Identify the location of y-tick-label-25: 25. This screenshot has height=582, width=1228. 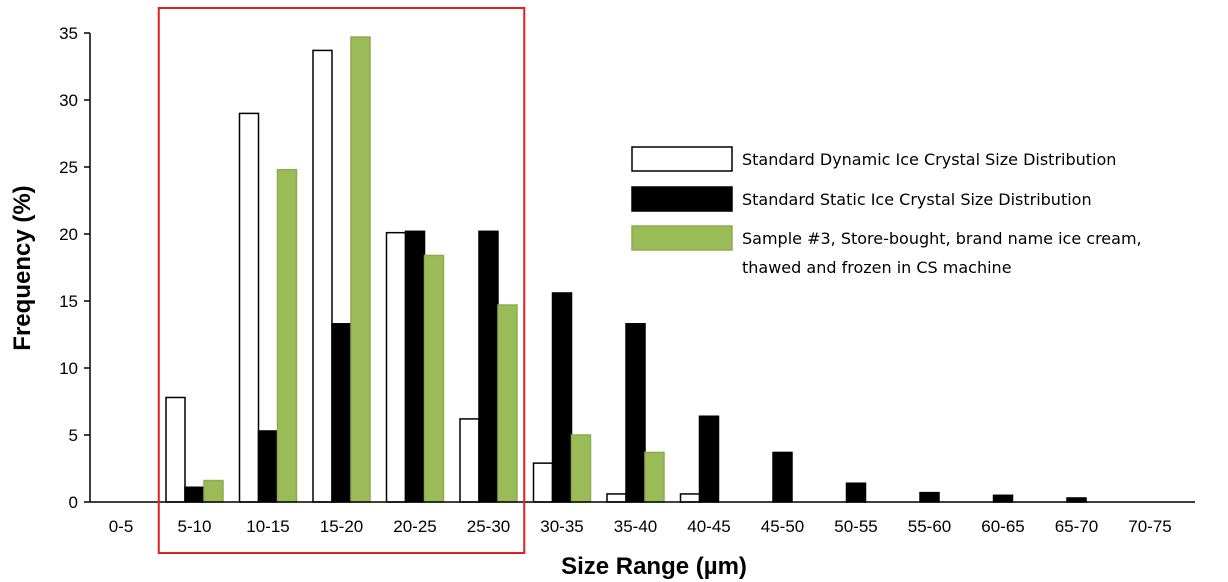
(68, 167).